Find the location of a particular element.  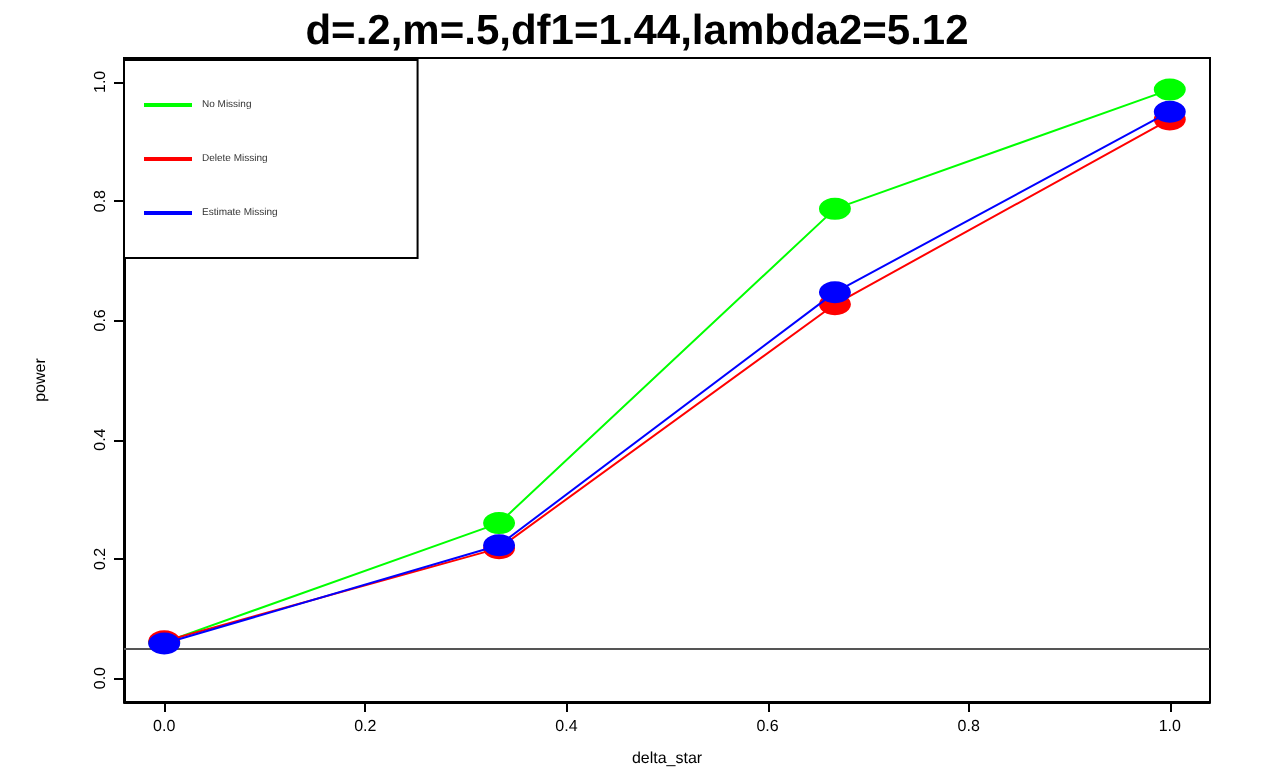

y-tick-label: 0.2 is located at coordinates (100, 558).